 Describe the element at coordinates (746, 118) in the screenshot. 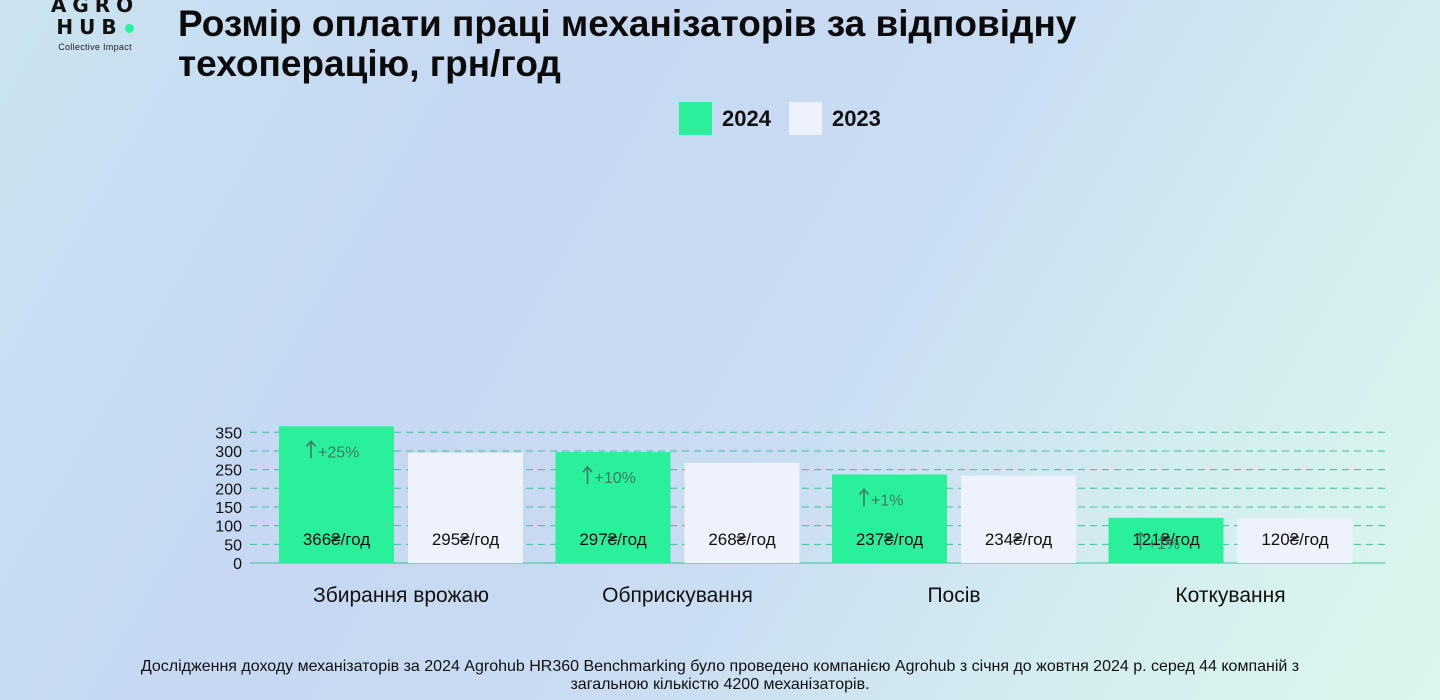

I see `legend-label-2024: 2024` at that location.